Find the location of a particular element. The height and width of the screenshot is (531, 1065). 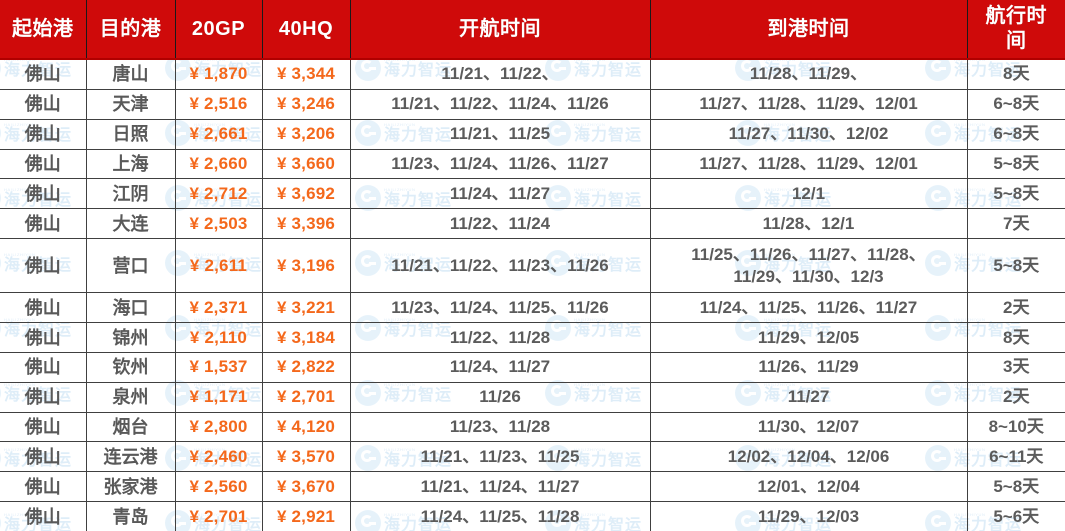

cell-departure-time: 11/21、11/24、11/27 is located at coordinates (500, 487).